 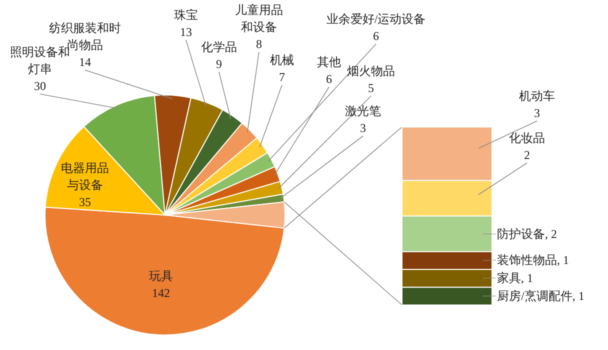 What do you see at coordinates (527, 155) in the screenshot?
I see `data-label: 2` at bounding box center [527, 155].